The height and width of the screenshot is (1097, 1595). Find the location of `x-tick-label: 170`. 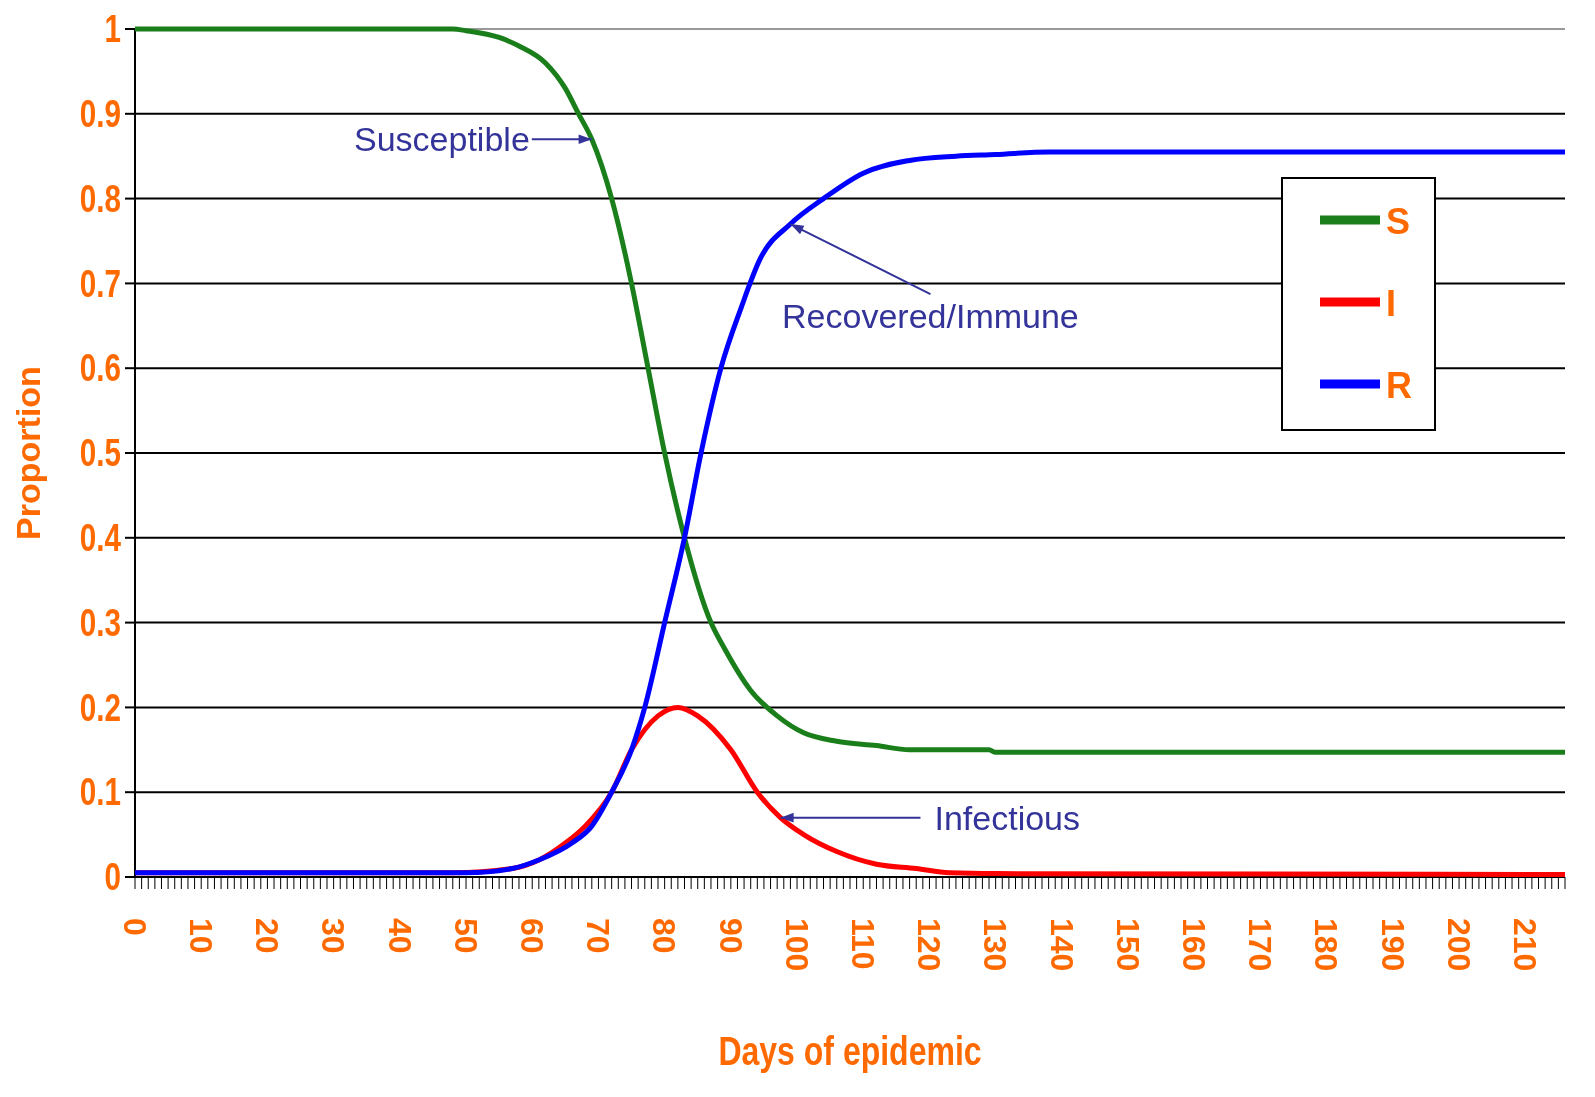

x-tick-label: 170 is located at coordinates (1260, 945).